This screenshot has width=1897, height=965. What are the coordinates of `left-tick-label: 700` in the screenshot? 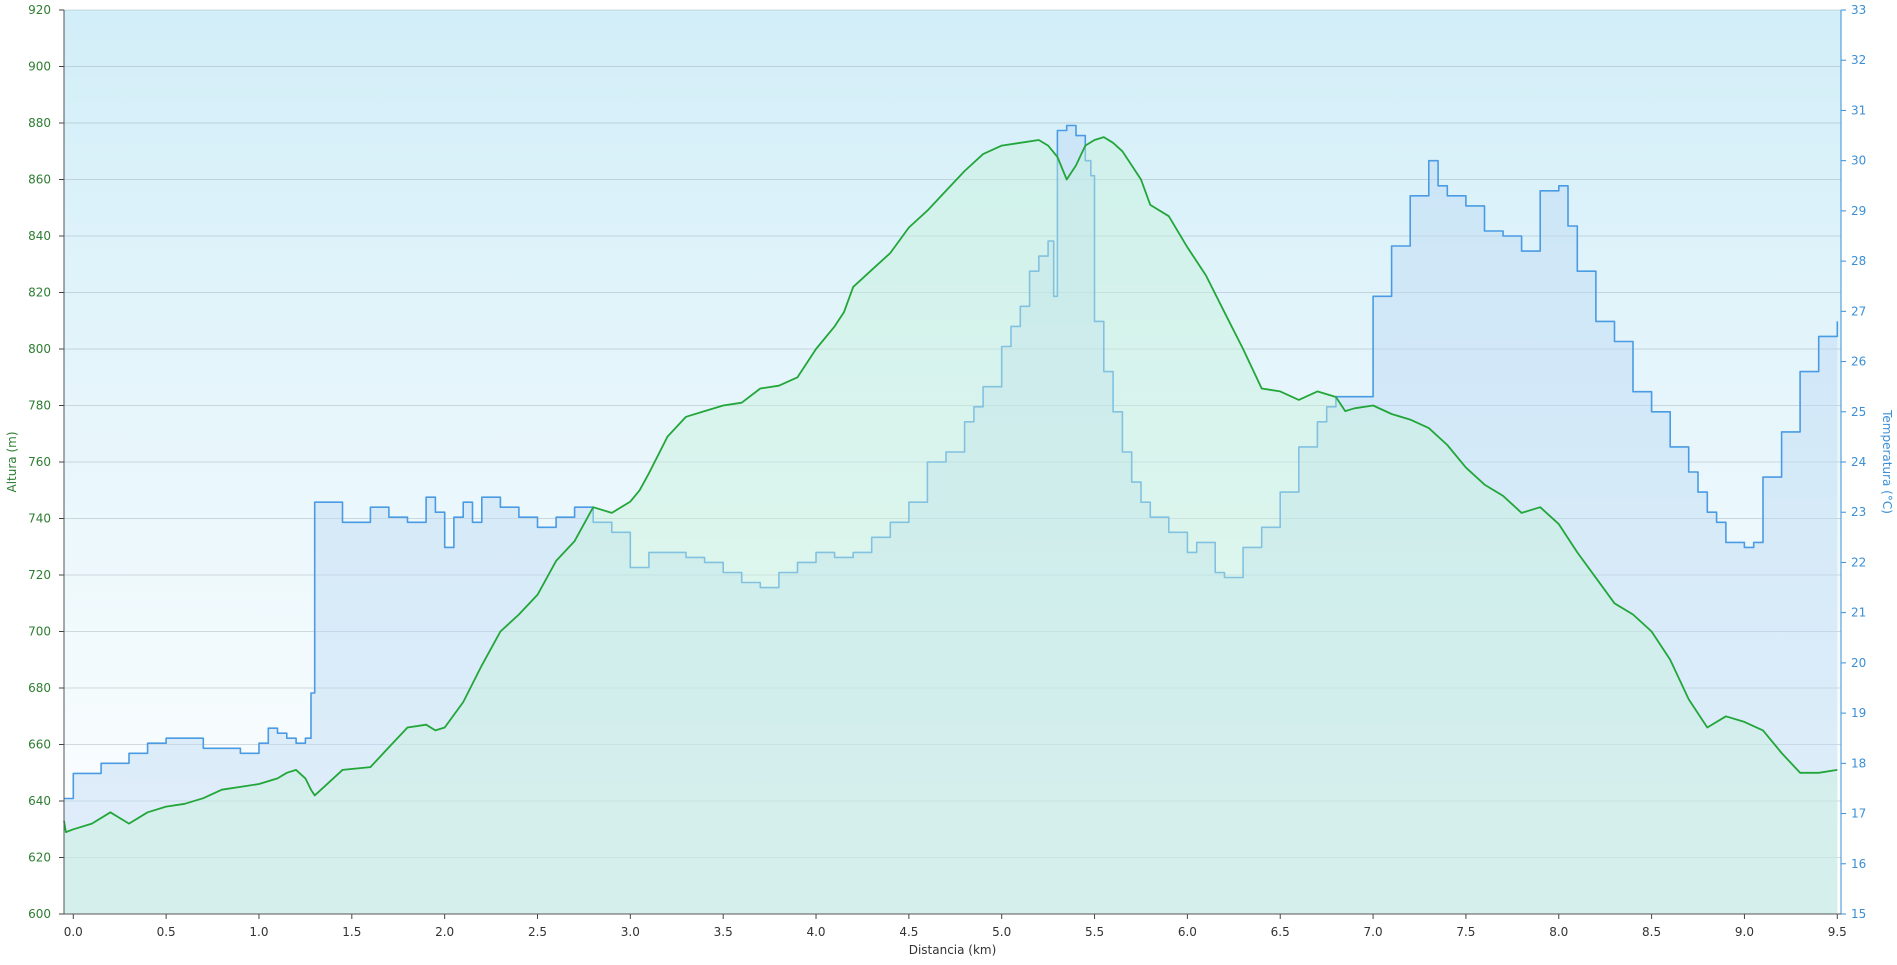 It's located at (39, 632).